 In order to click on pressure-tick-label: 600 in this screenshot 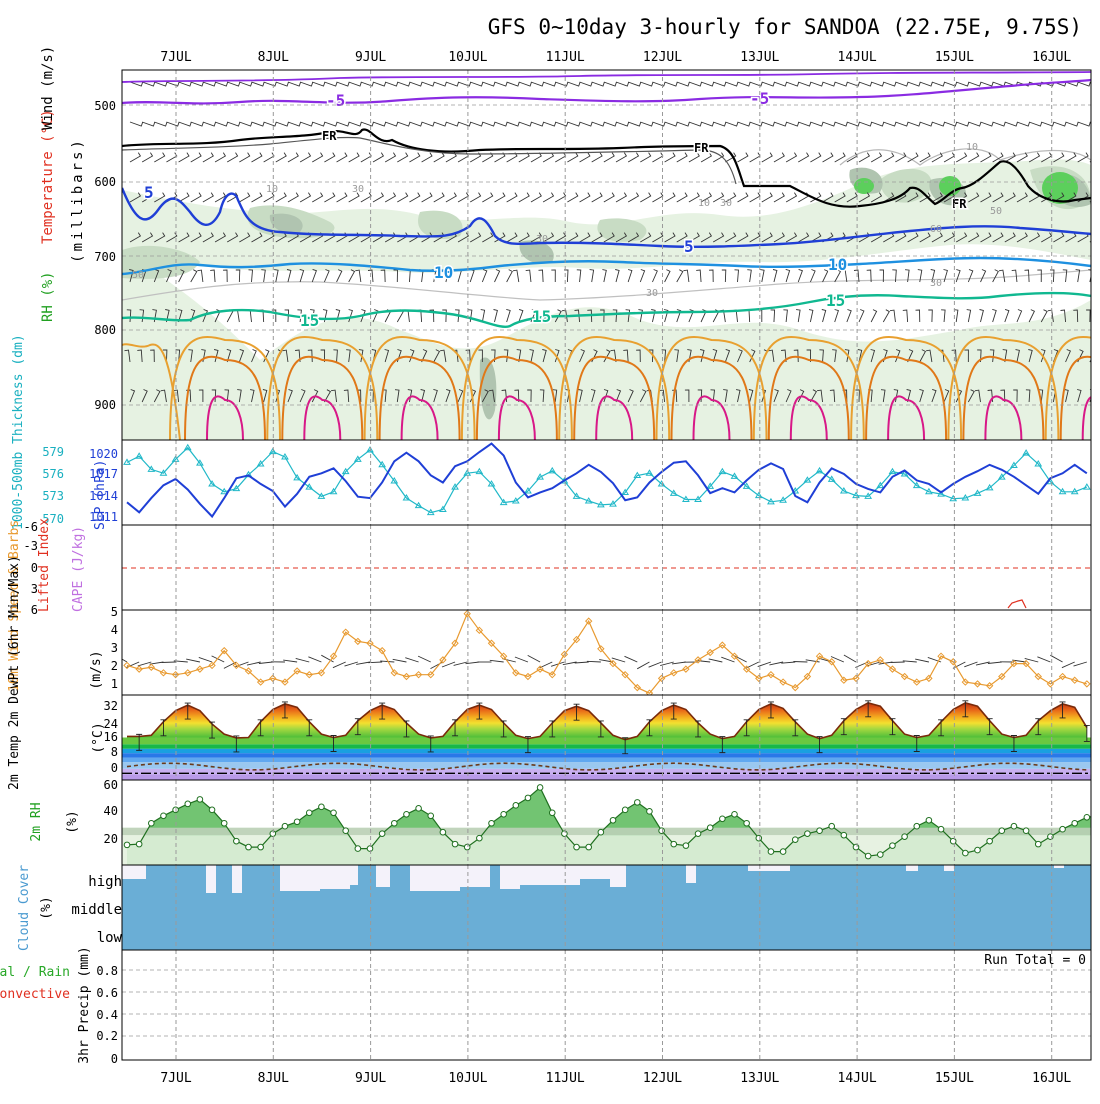, I will do `click(105, 182)`.